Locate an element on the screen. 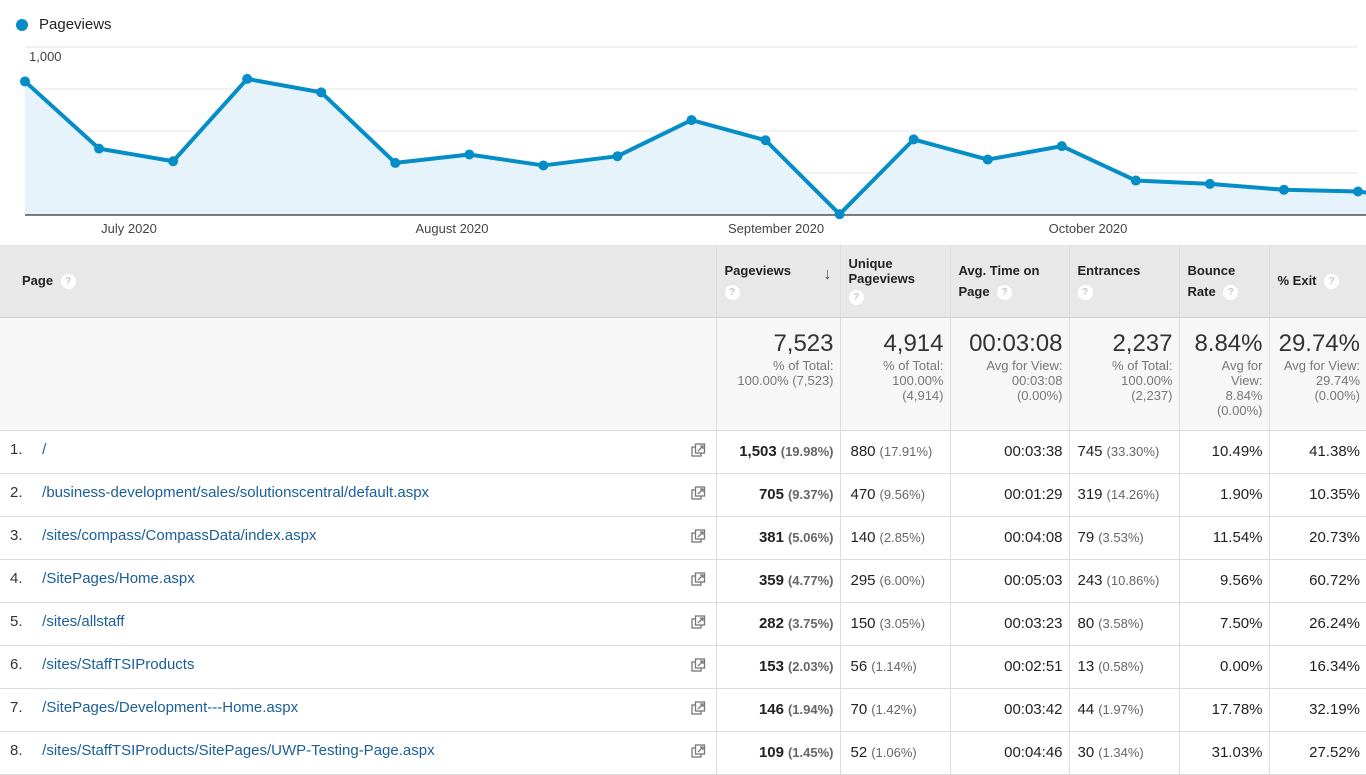 This screenshot has width=1366, height=775. totals-sub: 100.00% is located at coordinates (1147, 380).